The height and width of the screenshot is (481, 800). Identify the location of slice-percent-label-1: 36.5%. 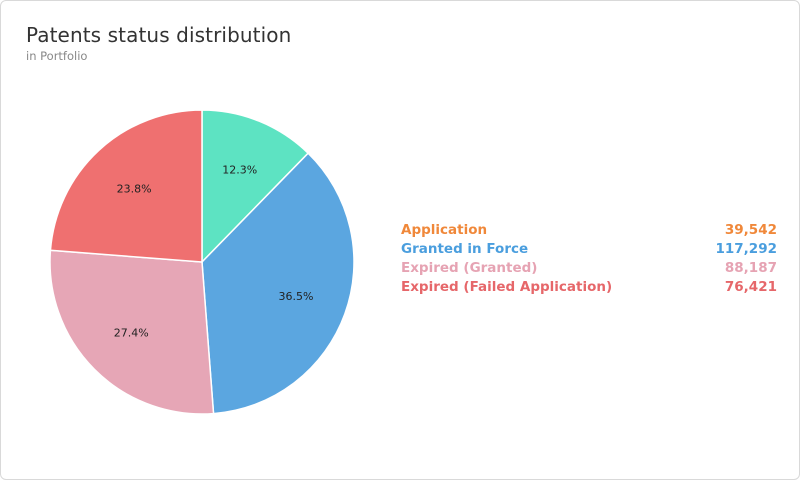
(296, 296).